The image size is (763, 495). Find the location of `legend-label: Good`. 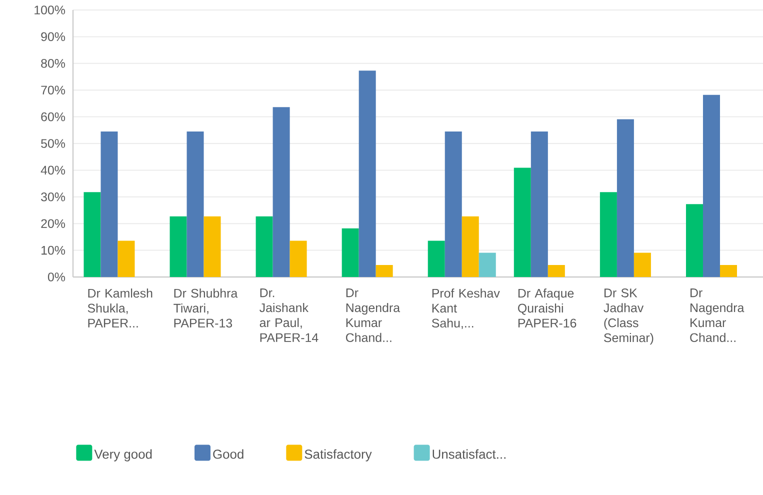

legend-label: Good is located at coordinates (228, 454).